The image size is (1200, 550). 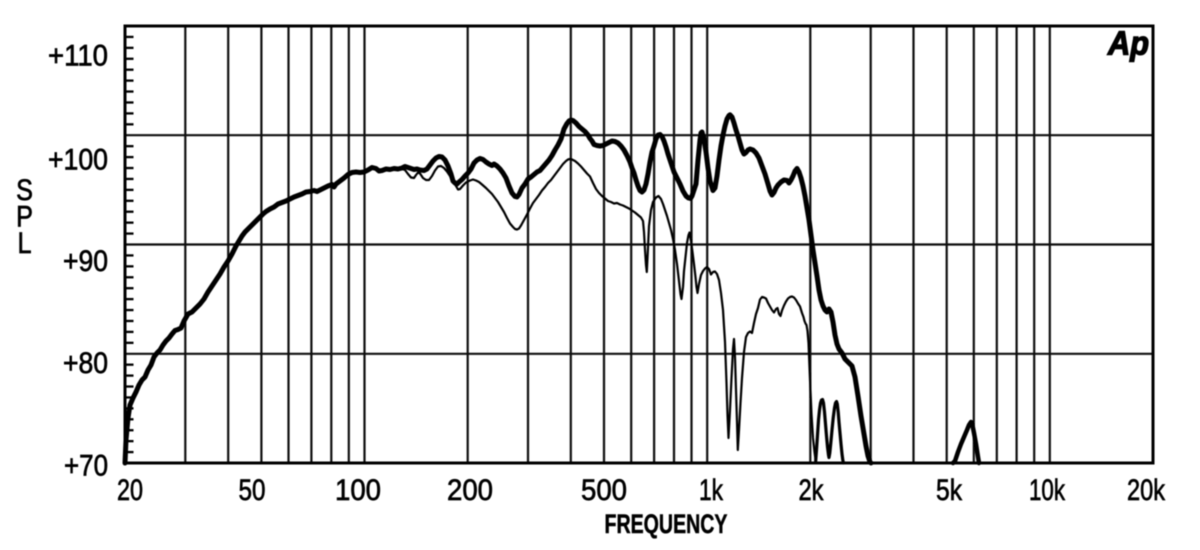 What do you see at coordinates (130, 490) in the screenshot?
I see `svg-text: 20` at bounding box center [130, 490].